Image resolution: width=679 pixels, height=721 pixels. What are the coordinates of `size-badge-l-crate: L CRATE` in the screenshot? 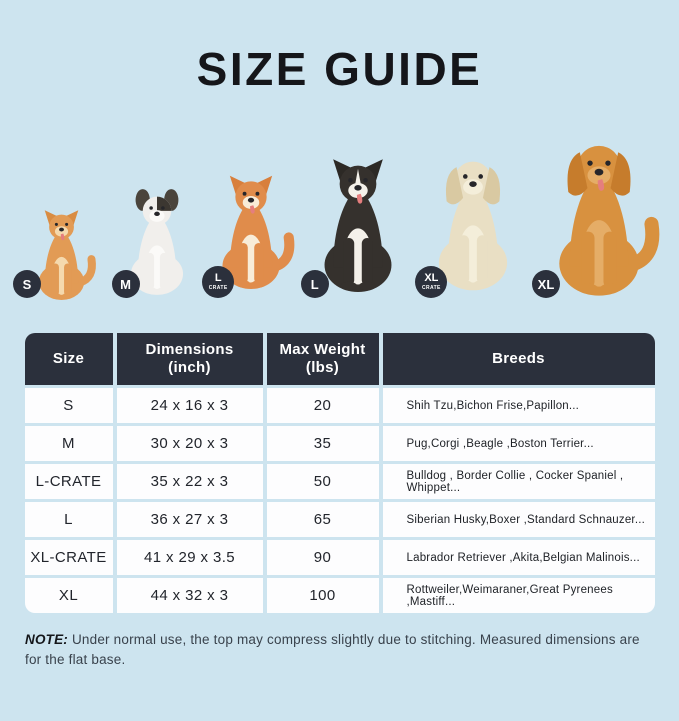 It's located at (218, 282).